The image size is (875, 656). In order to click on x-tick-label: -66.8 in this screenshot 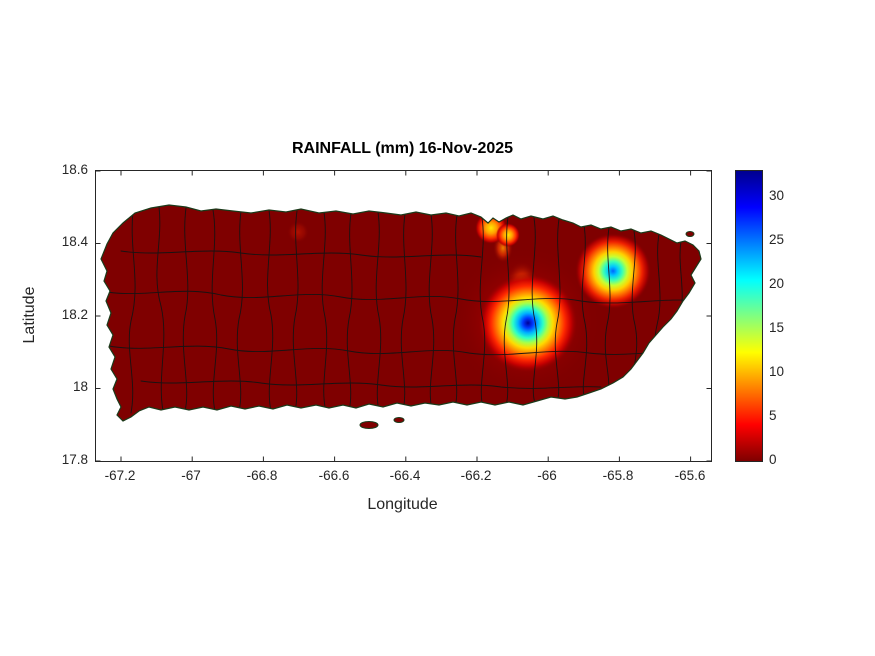, I will do `click(262, 475)`.